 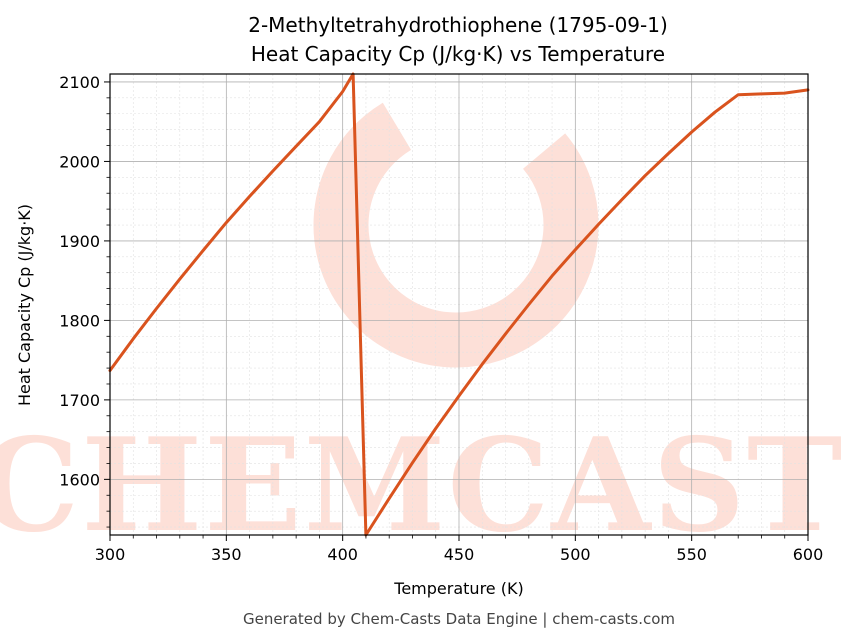 What do you see at coordinates (458, 588) in the screenshot?
I see `x-axis-label: Temperature (K)` at bounding box center [458, 588].